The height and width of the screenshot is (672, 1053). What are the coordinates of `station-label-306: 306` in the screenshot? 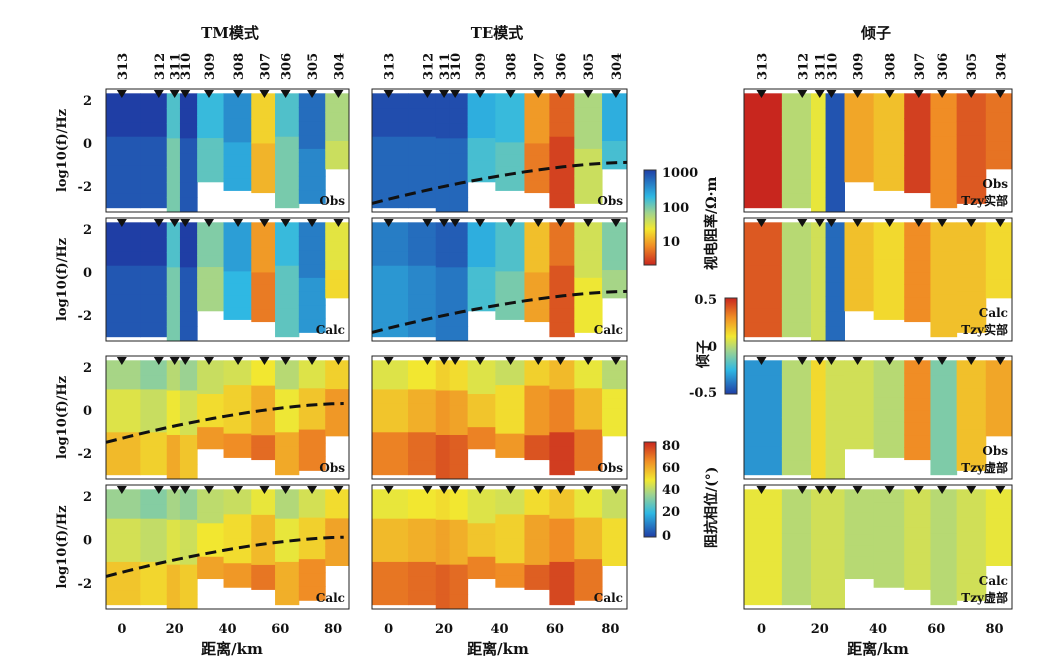 It's located at (287, 66).